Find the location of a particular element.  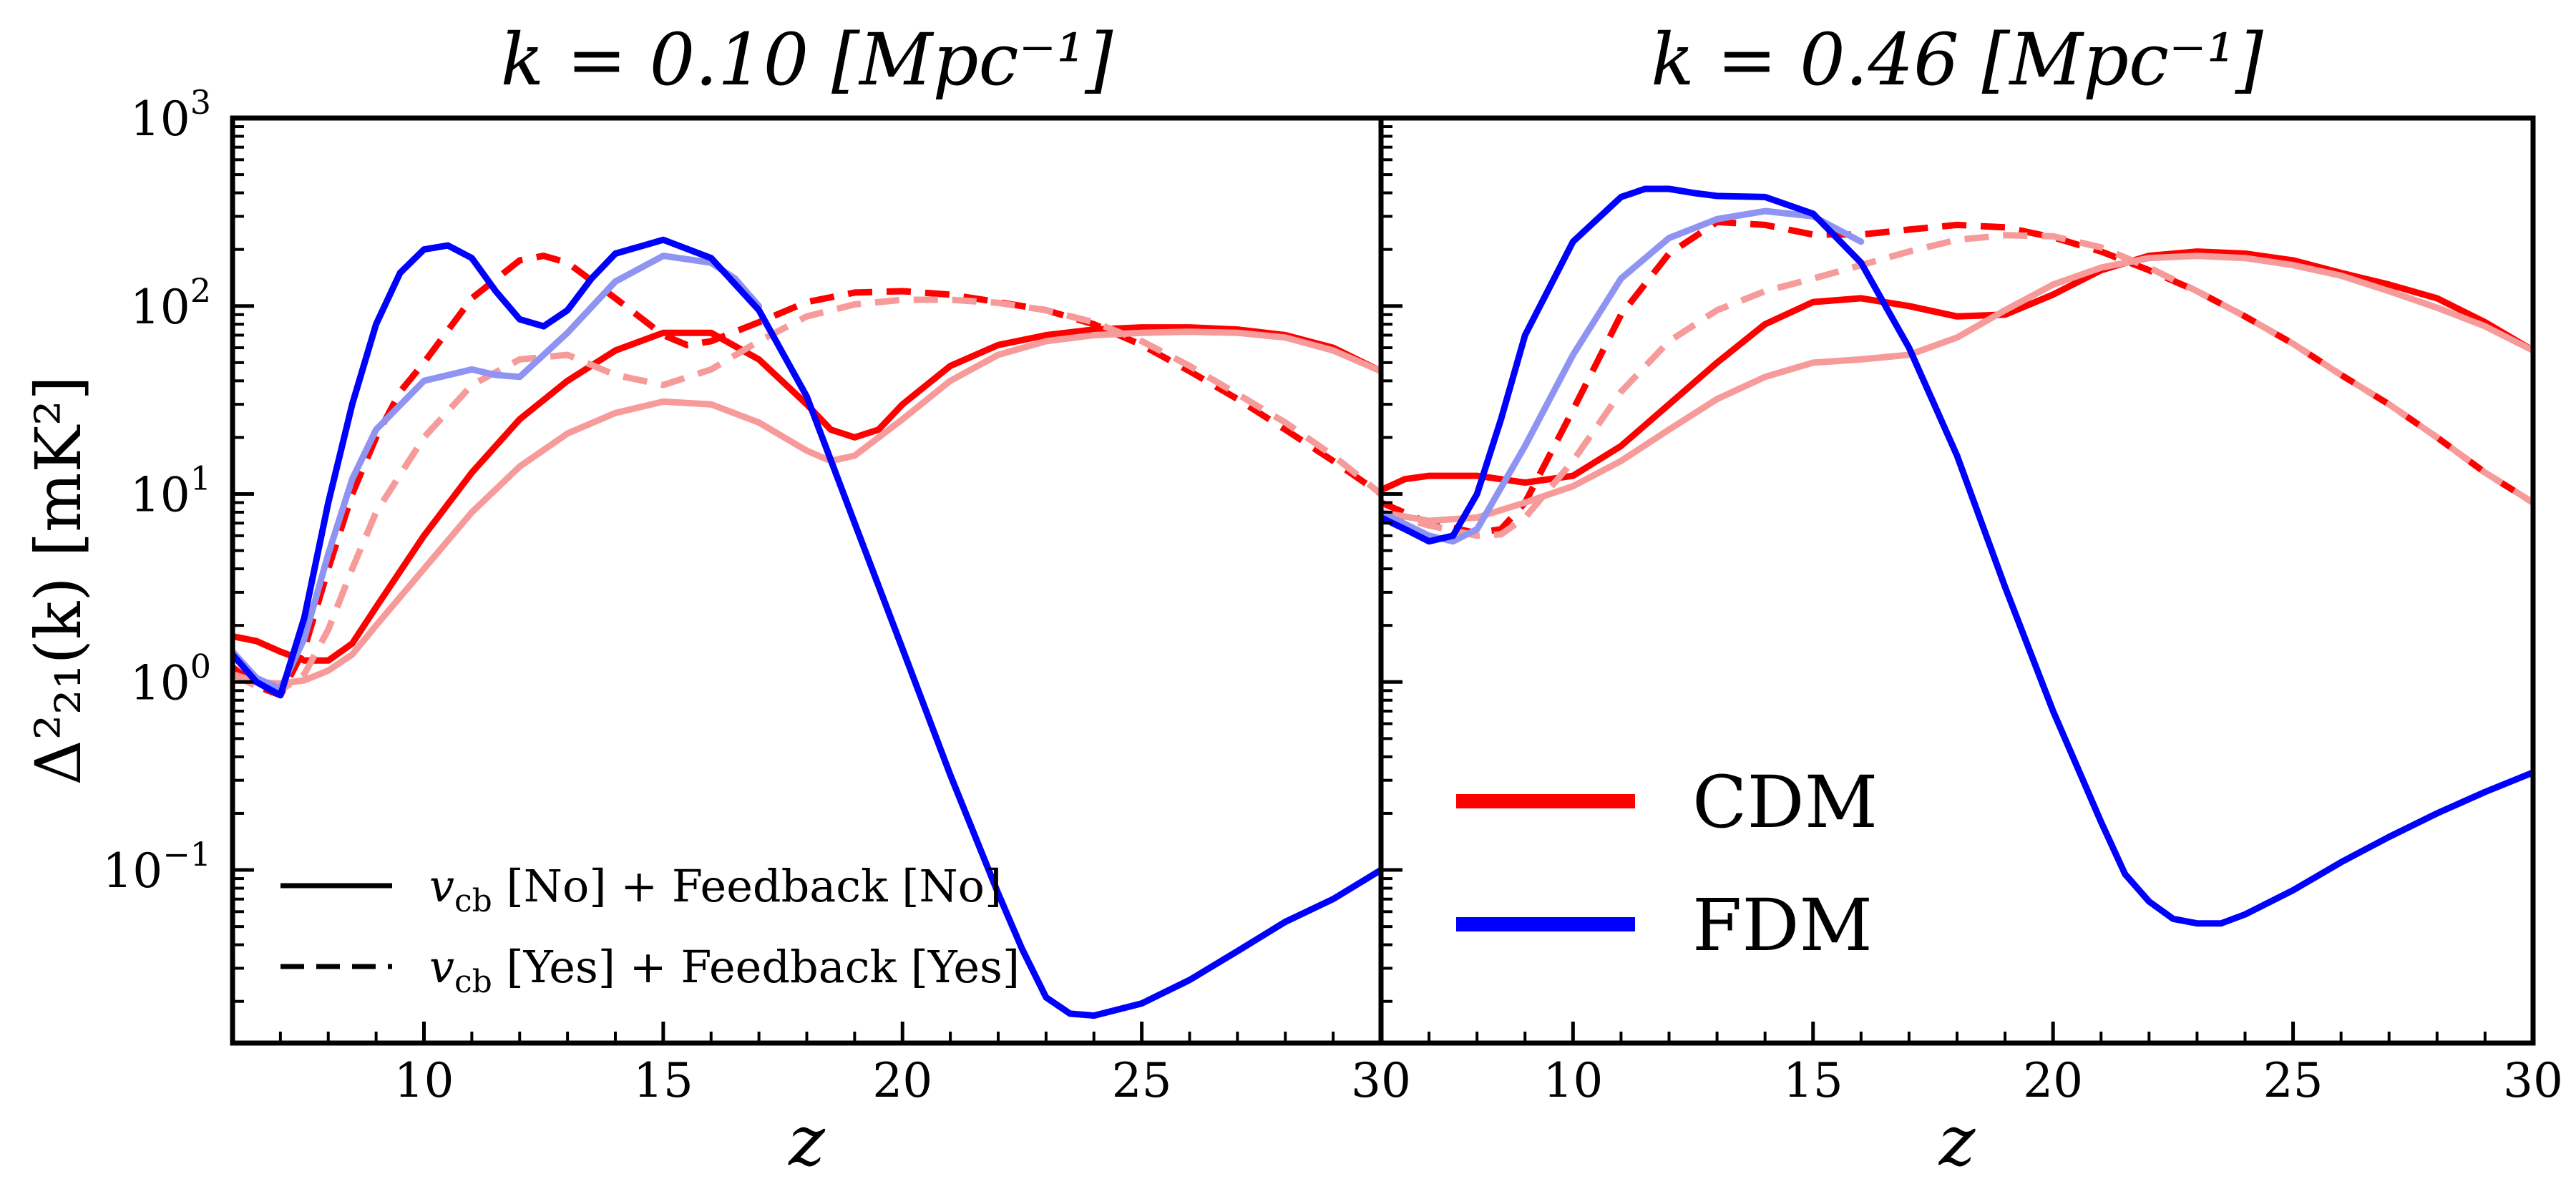

y-tick-exponent: 0 is located at coordinates (200, 666).